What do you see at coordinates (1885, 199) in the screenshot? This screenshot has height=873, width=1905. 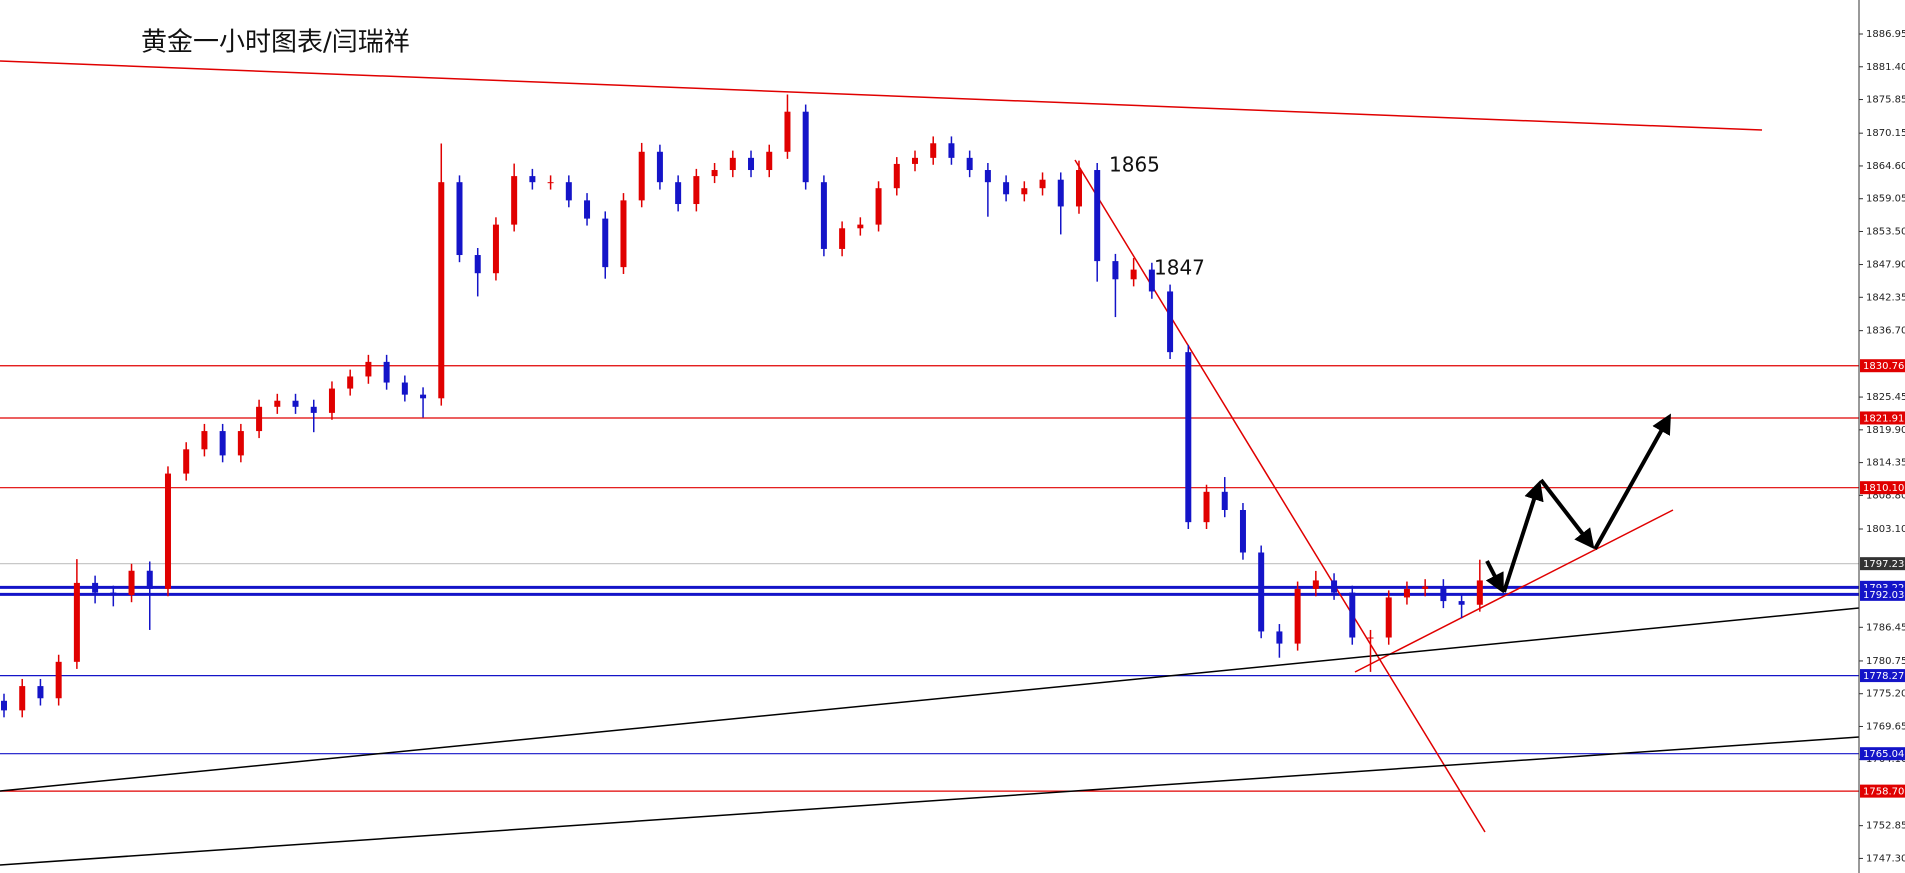 I see `y-tick-label: 1859.05` at bounding box center [1885, 199].